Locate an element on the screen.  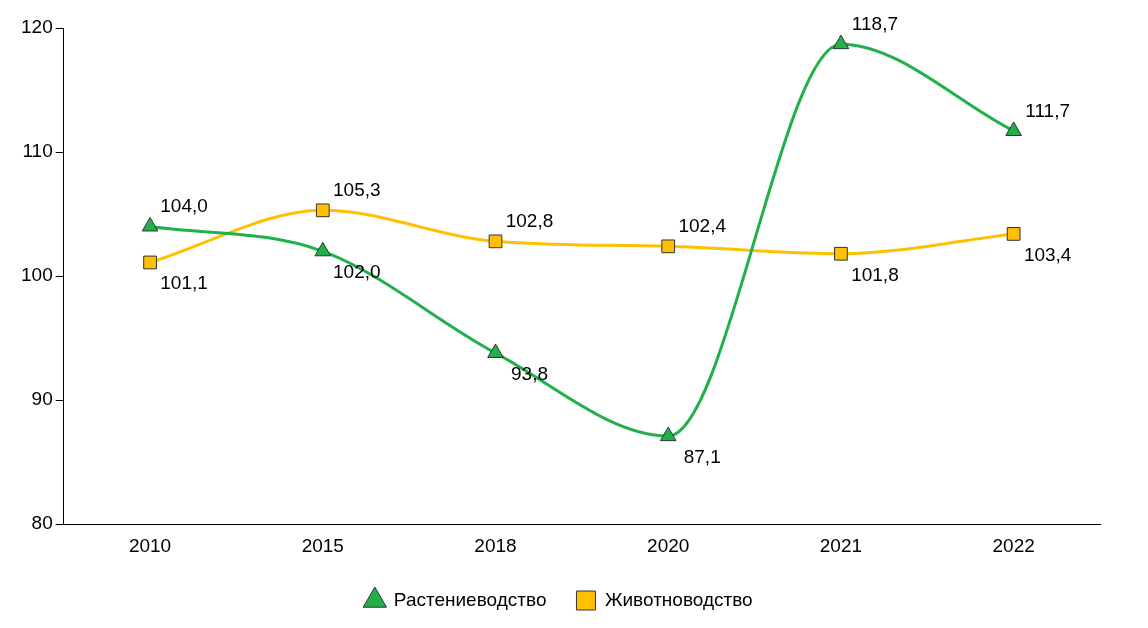
y-tick-label: 100 is located at coordinates (37, 275).